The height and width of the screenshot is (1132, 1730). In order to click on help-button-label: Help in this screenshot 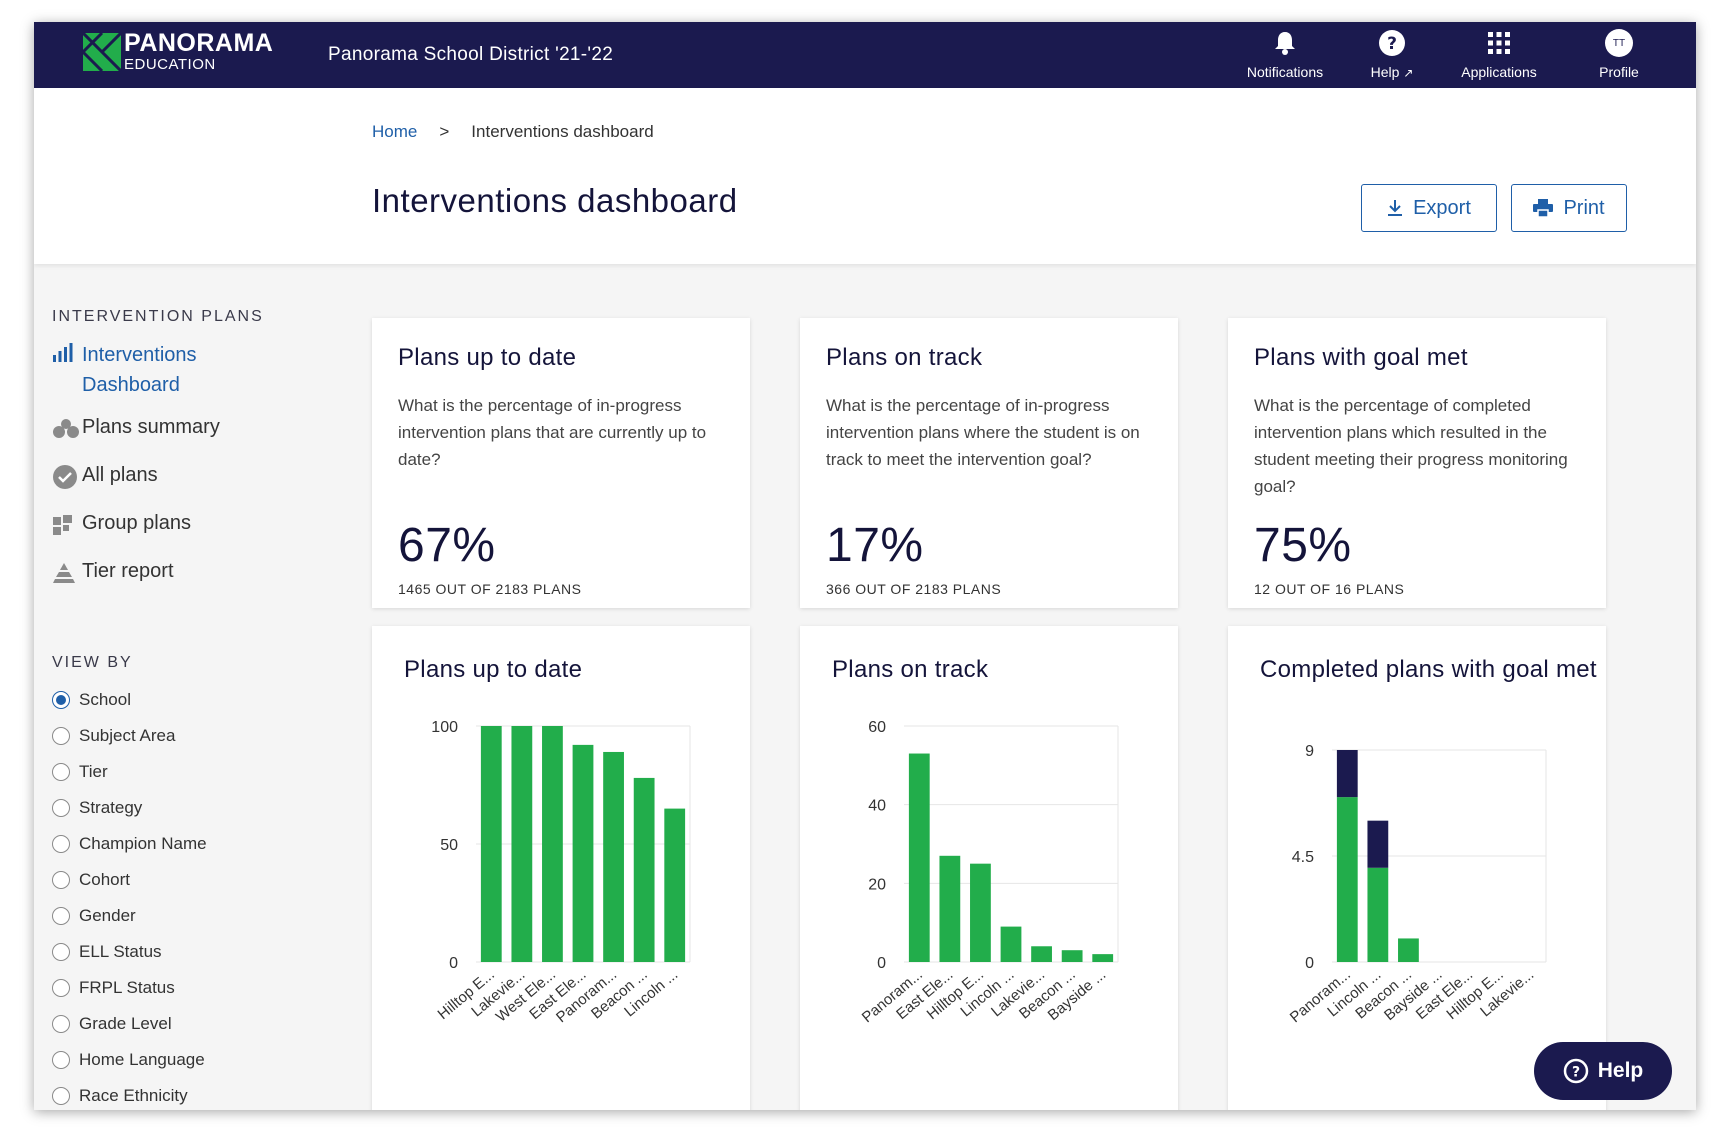, I will do `click(1620, 1070)`.